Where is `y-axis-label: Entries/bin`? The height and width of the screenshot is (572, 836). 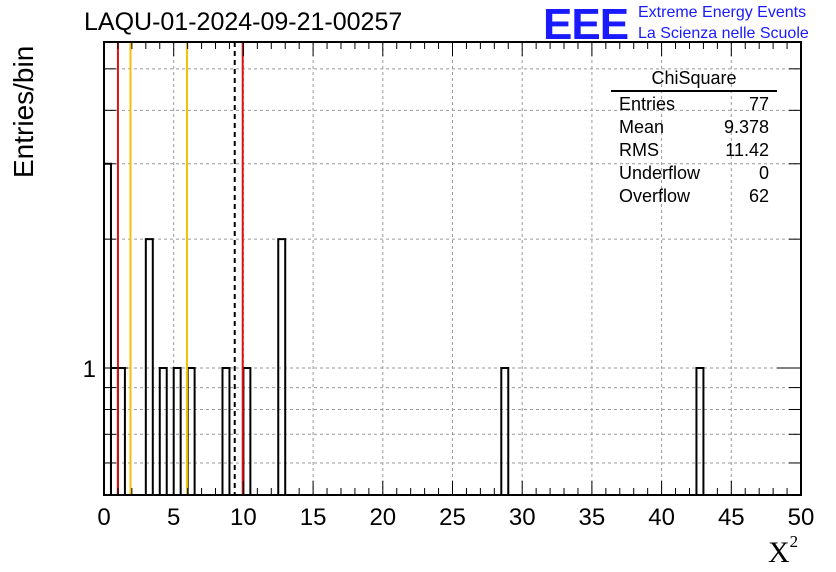
y-axis-label: Entries/bin is located at coordinates (23, 111).